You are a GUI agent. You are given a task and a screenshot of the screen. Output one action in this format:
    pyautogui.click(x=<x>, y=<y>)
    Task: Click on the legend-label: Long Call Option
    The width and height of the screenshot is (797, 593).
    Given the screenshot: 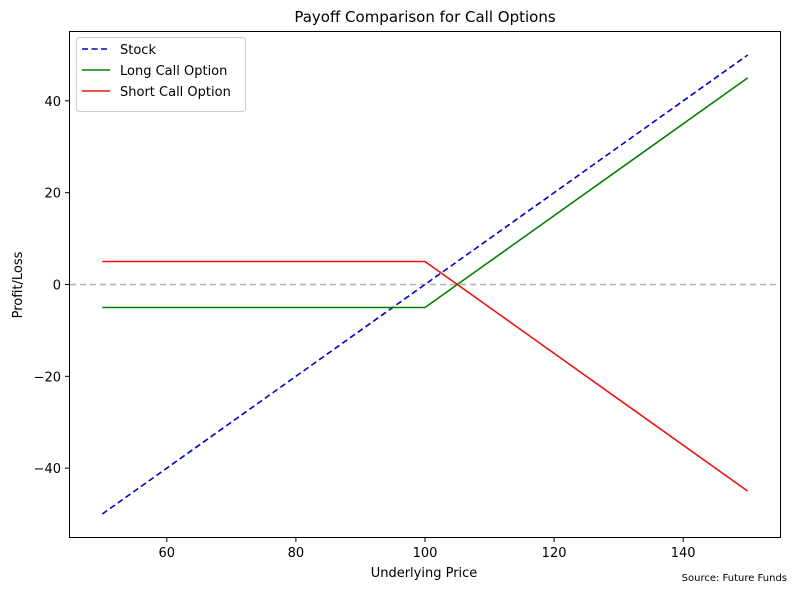 What is the action you would take?
    pyautogui.click(x=173, y=71)
    